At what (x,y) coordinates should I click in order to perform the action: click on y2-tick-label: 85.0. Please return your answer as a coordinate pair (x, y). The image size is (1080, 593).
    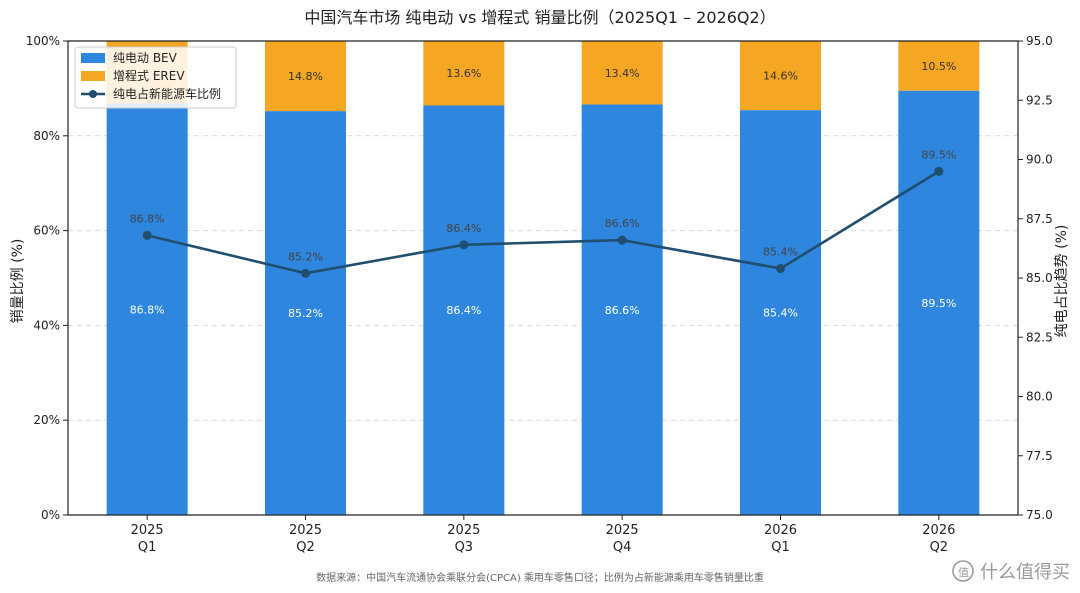
    Looking at the image, I should click on (1039, 278).